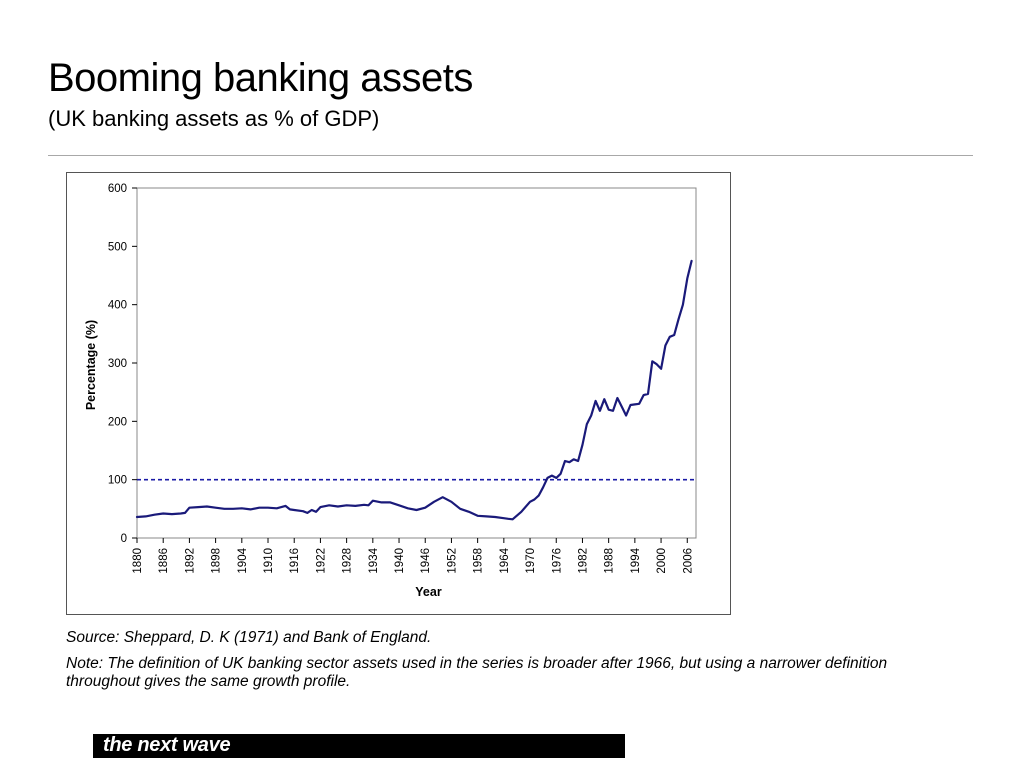 This screenshot has width=1024, height=768. What do you see at coordinates (479, 561) in the screenshot?
I see `x-tick-label: 1958` at bounding box center [479, 561].